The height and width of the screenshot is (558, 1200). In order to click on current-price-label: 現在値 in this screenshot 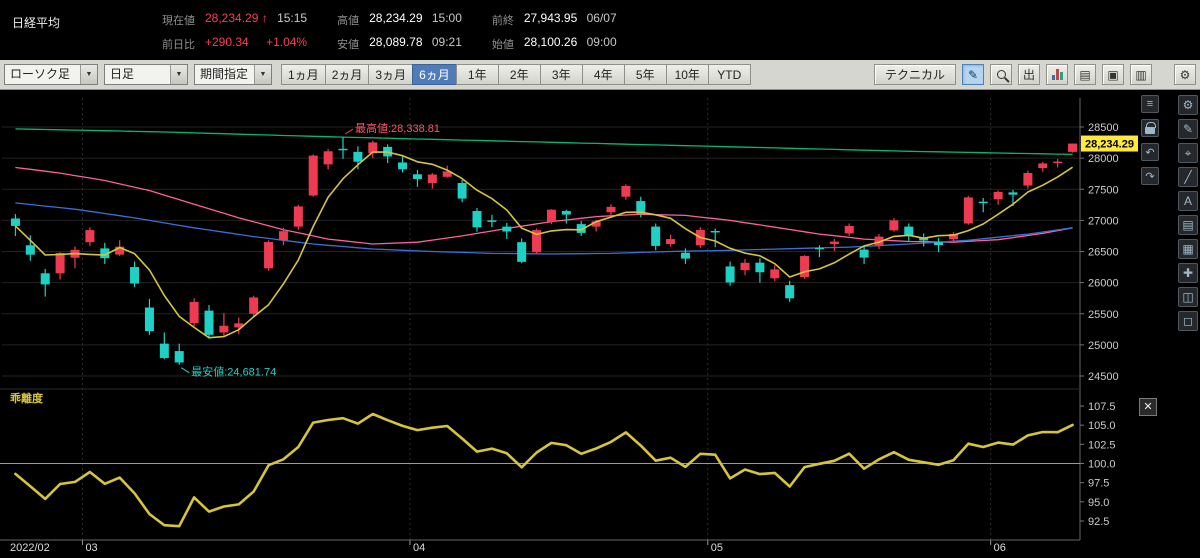, I will do `click(178, 21)`.